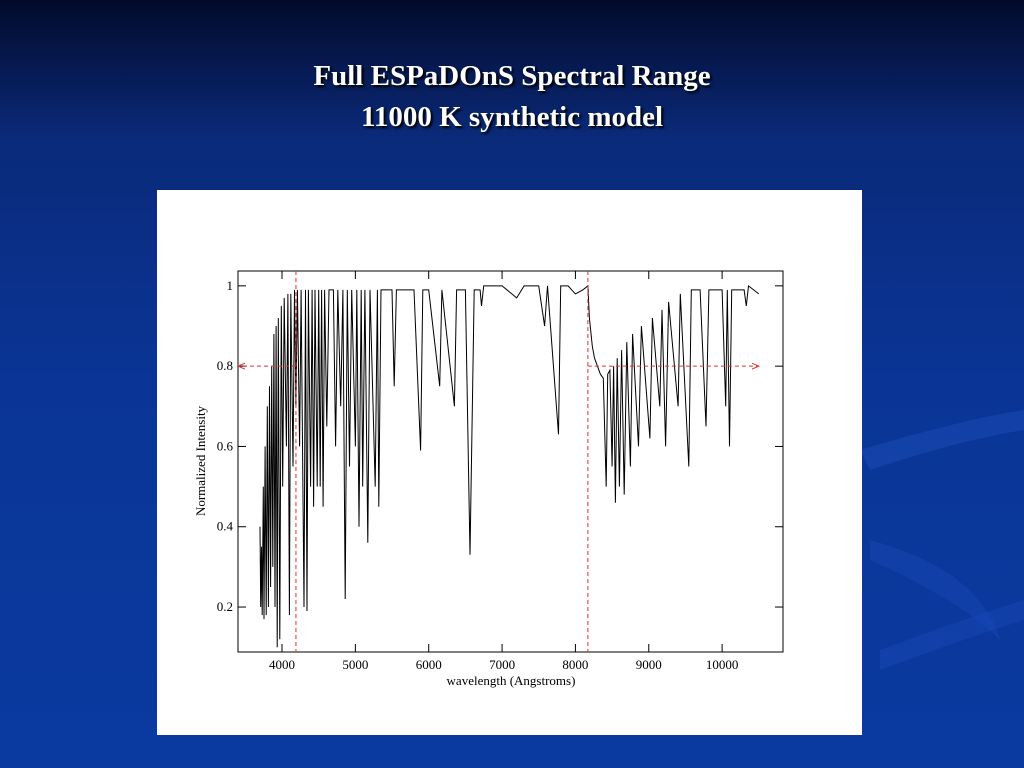 Image resolution: width=1024 pixels, height=768 pixels. What do you see at coordinates (575, 664) in the screenshot?
I see `x-tick-label: 8000` at bounding box center [575, 664].